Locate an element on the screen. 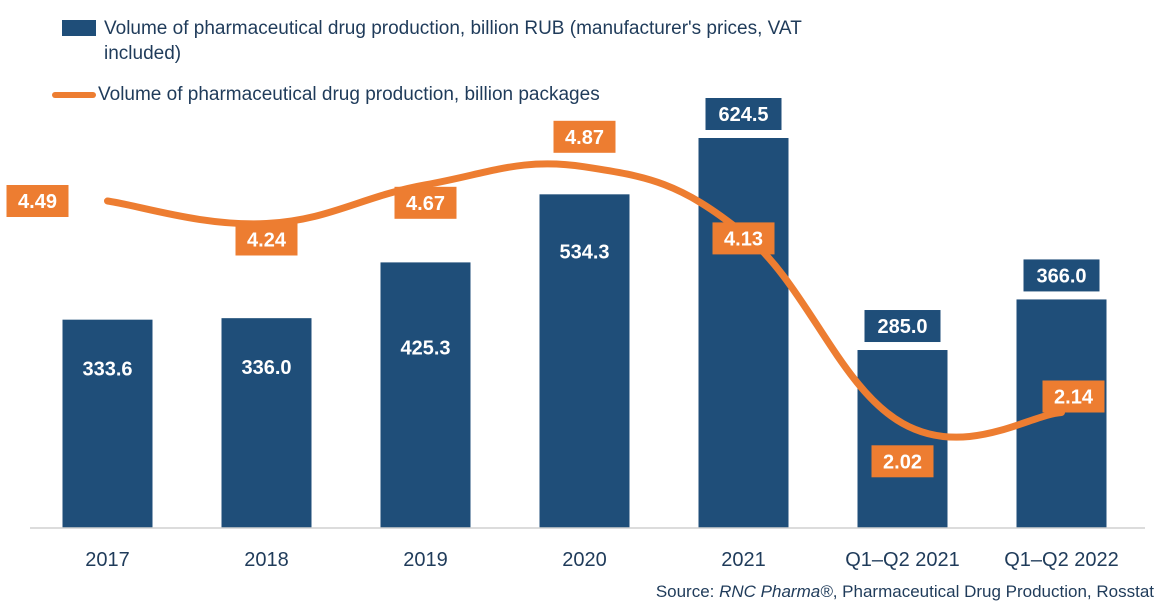 The width and height of the screenshot is (1168, 615). line-value-text-2: 4.67 is located at coordinates (425, 204).